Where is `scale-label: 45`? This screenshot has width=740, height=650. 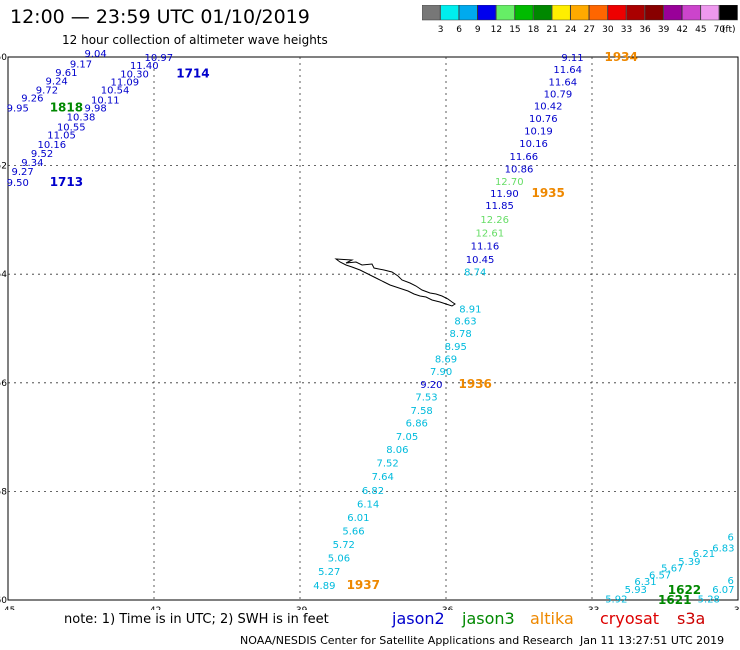
scale-label: 45 is located at coordinates (700, 30).